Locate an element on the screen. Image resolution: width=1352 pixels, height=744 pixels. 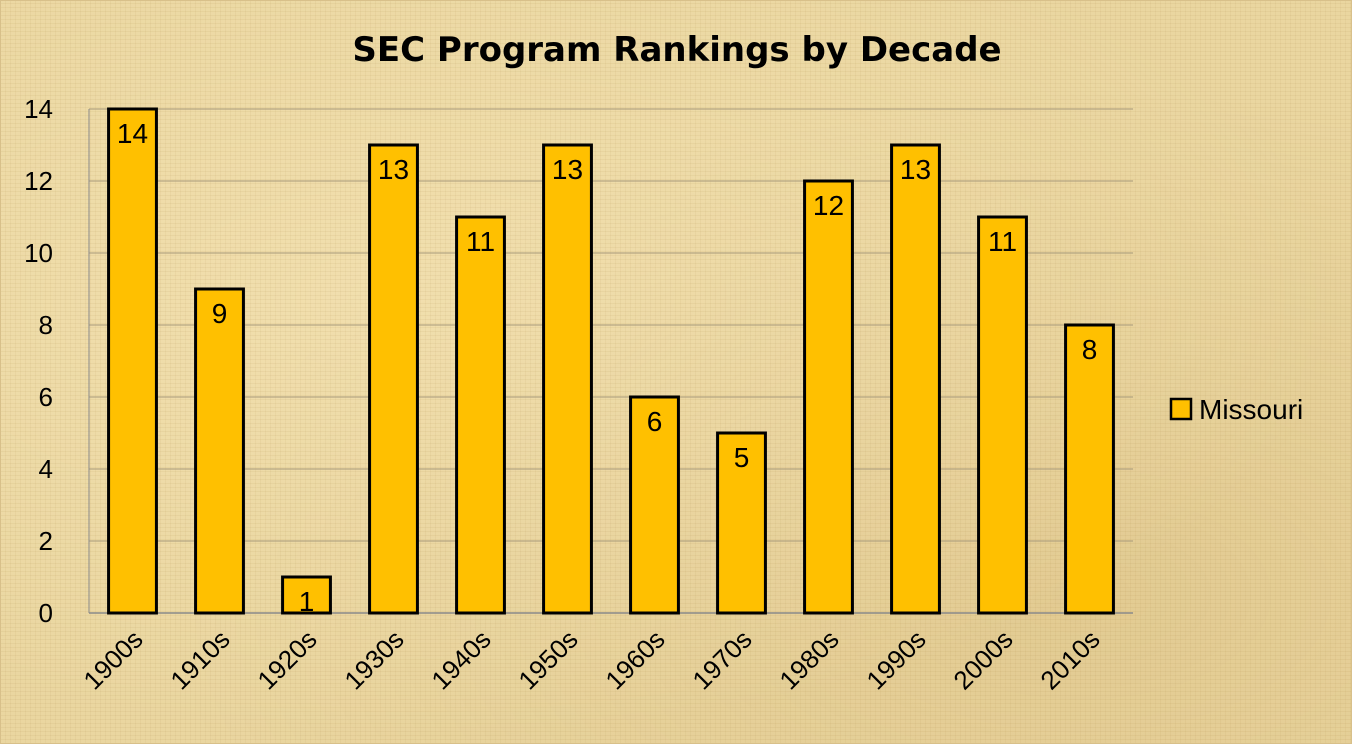
data-label-1990s: 13 is located at coordinates (915, 169).